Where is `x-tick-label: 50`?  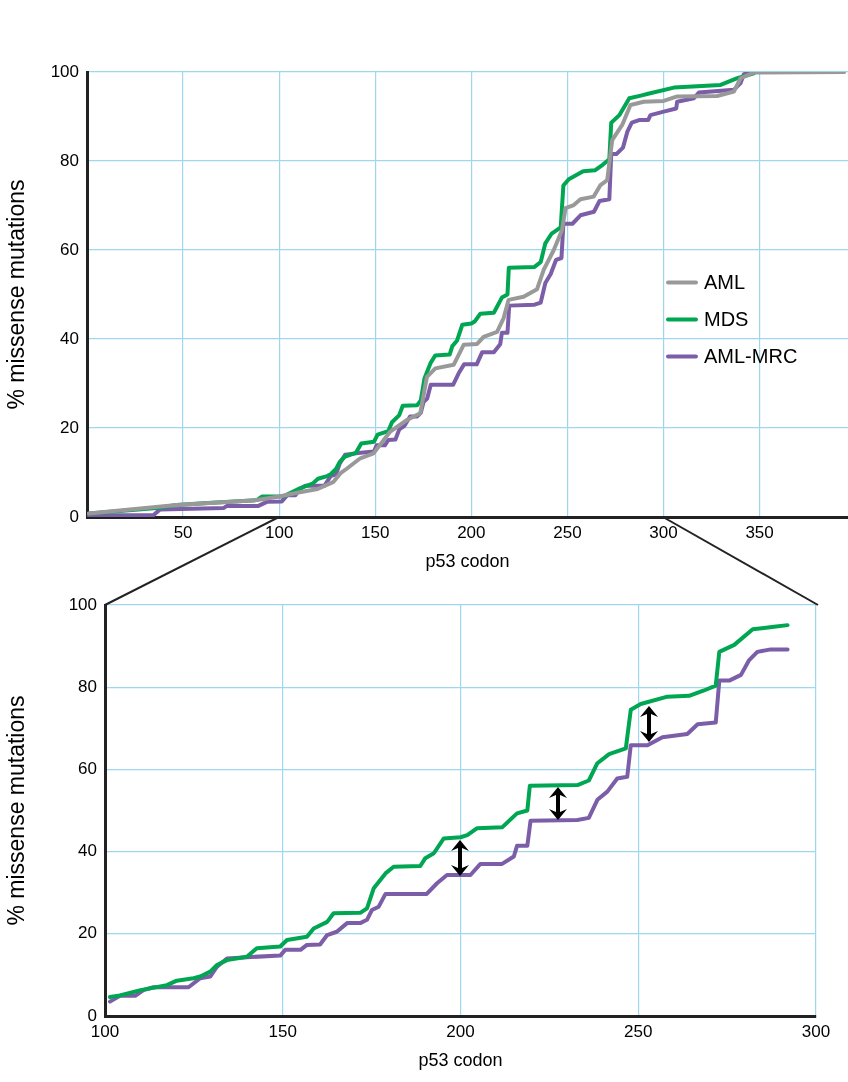
x-tick-label: 50 is located at coordinates (183, 532).